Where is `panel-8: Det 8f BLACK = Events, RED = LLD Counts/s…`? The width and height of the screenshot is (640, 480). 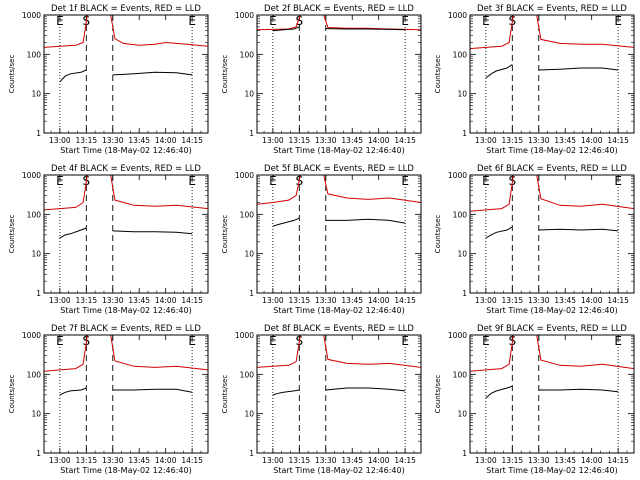
panel-8: Det 8f BLACK = Events, RED = LLD Counts/s… is located at coordinates (321, 399).